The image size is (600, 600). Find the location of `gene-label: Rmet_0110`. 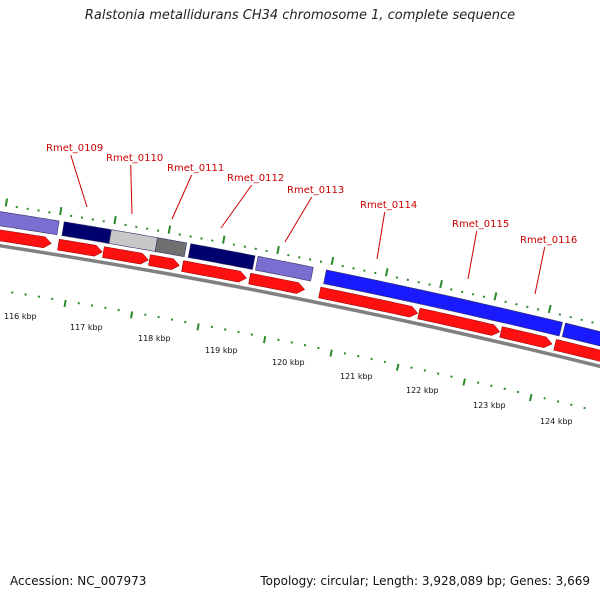

gene-label: Rmet_0110 is located at coordinates (134, 158).